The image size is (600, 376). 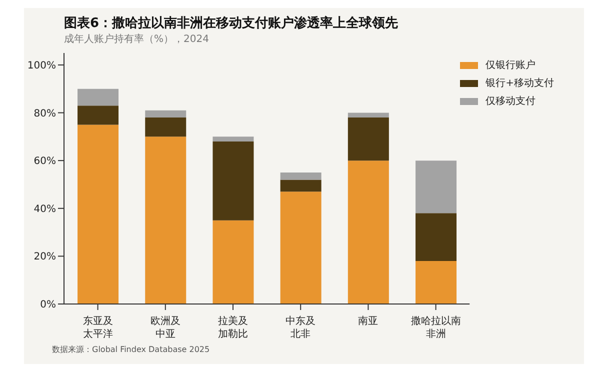 What do you see at coordinates (435, 327) in the screenshot?
I see `x-tick-label: 撒哈拉以南非洲` at bounding box center [435, 327].